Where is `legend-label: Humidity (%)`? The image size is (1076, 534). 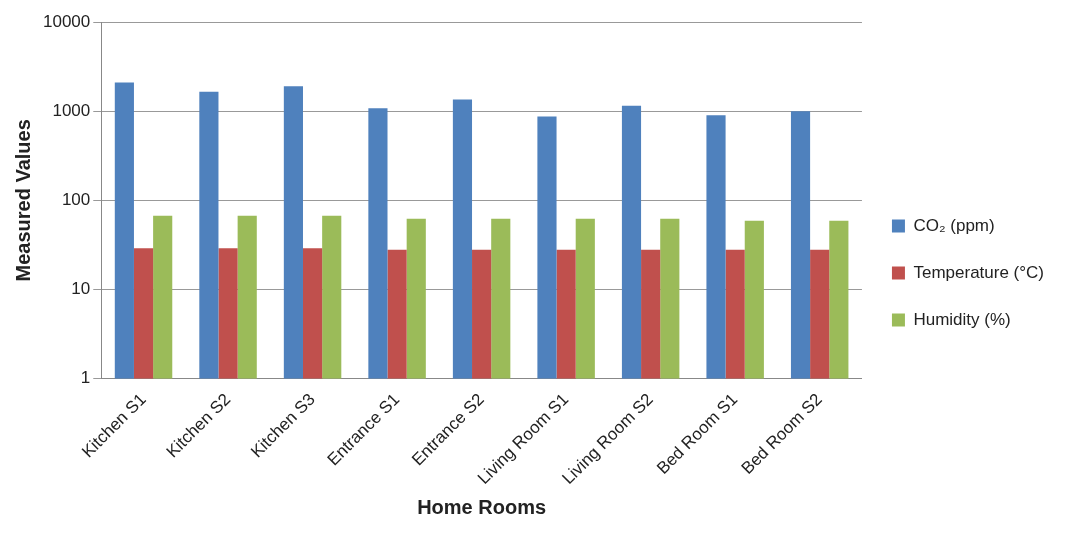
legend-label: Humidity (%) is located at coordinates (962, 319).